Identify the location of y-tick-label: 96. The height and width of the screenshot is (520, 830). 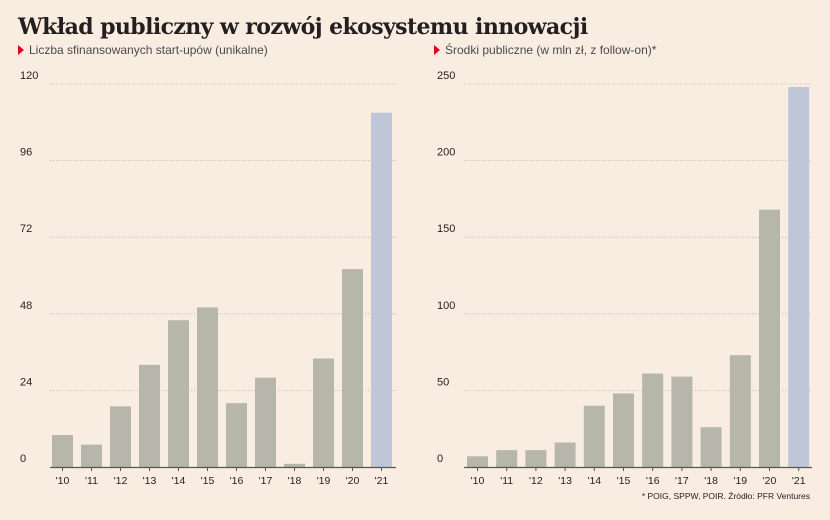
(26, 153).